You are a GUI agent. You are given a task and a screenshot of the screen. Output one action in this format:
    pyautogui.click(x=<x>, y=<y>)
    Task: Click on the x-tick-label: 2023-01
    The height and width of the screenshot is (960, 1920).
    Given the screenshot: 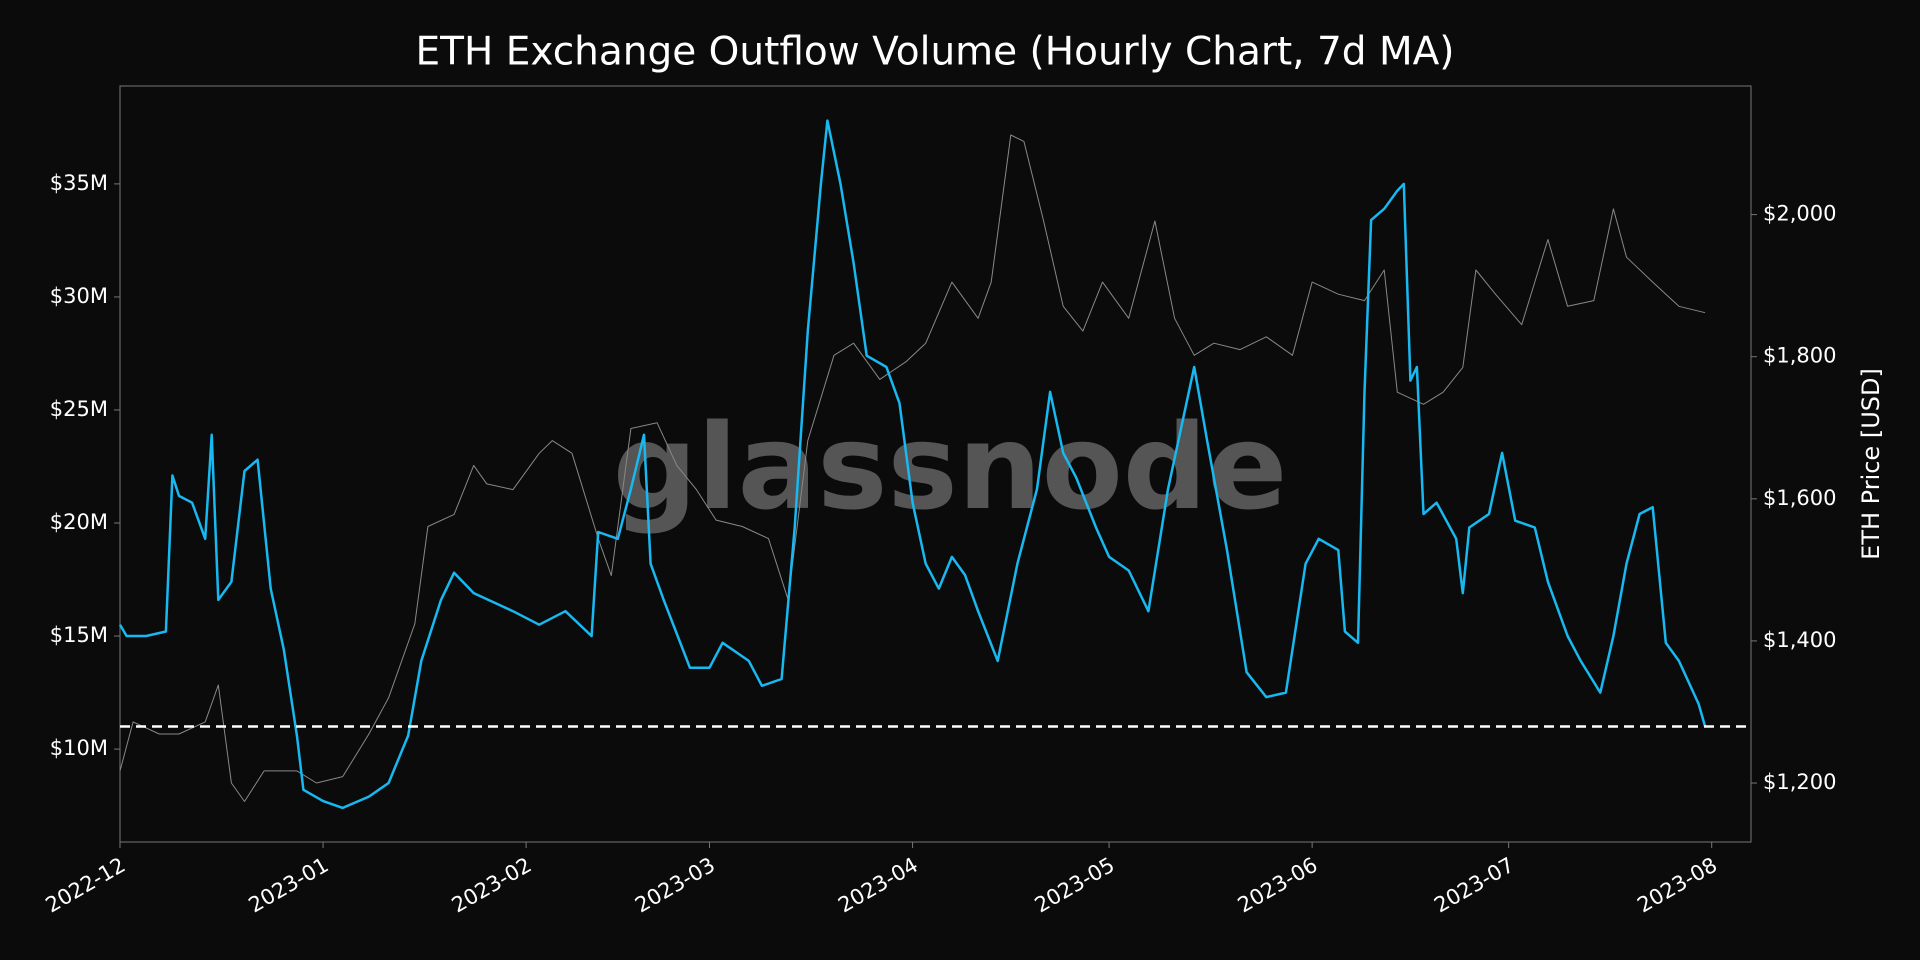 What is the action you would take?
    pyautogui.click(x=289, y=885)
    